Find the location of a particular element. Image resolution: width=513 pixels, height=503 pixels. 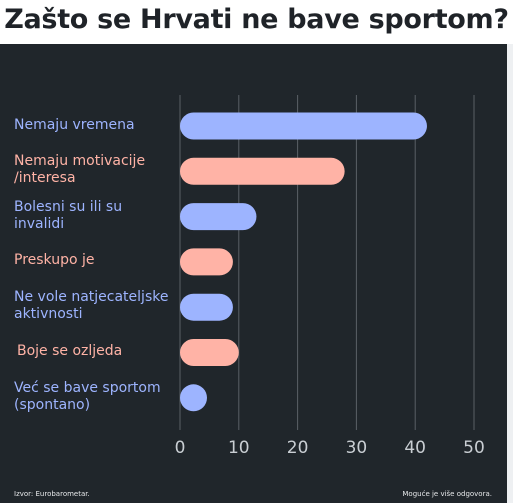

category-label-line: Bolesni su ili su is located at coordinates (68, 206).